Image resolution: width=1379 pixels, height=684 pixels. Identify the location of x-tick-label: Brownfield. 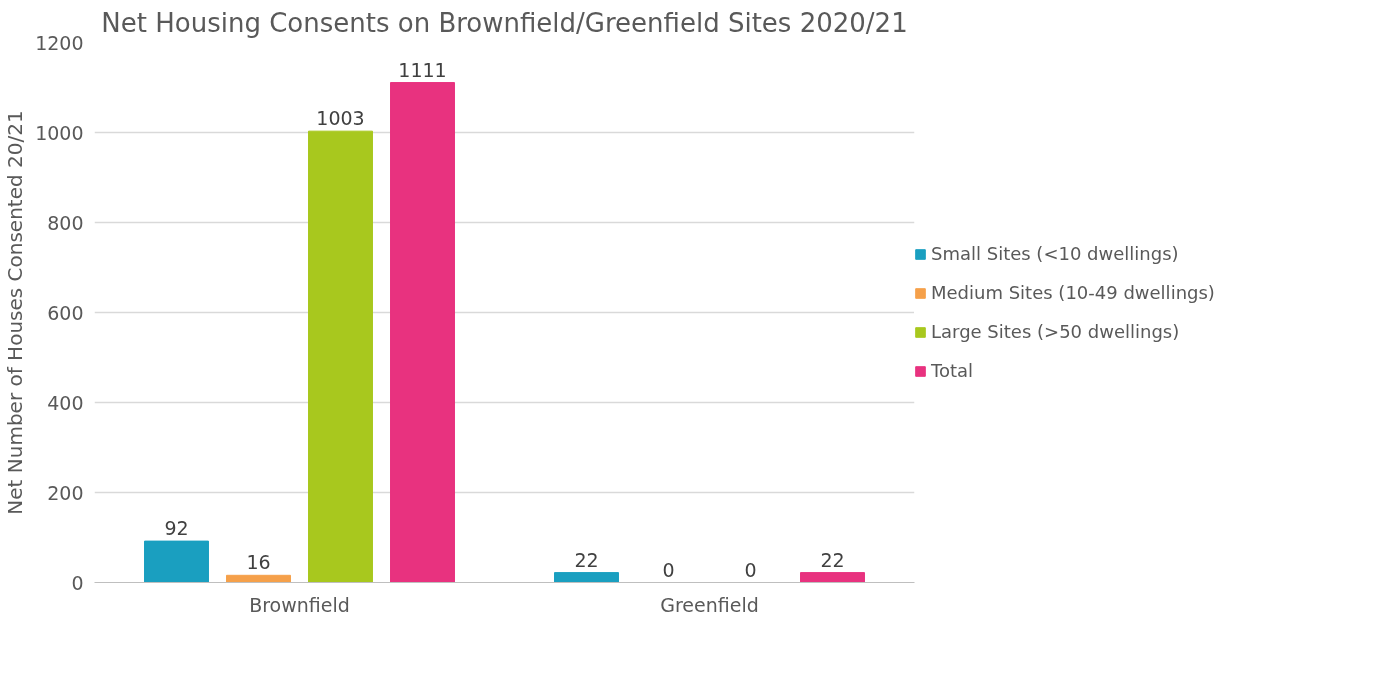
(299, 604).